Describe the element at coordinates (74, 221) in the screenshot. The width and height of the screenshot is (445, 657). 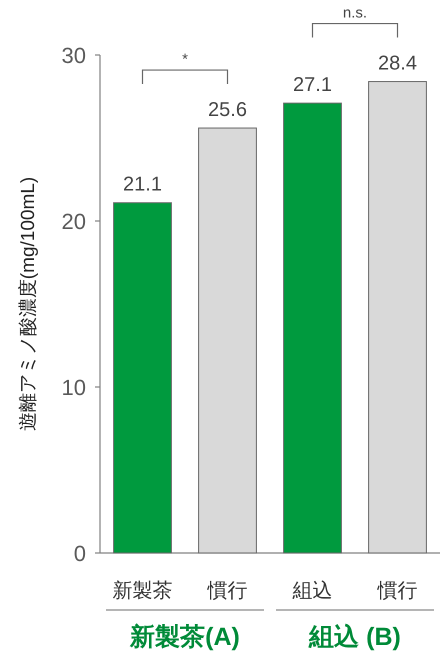
I see `y-tick-label: 20` at that location.